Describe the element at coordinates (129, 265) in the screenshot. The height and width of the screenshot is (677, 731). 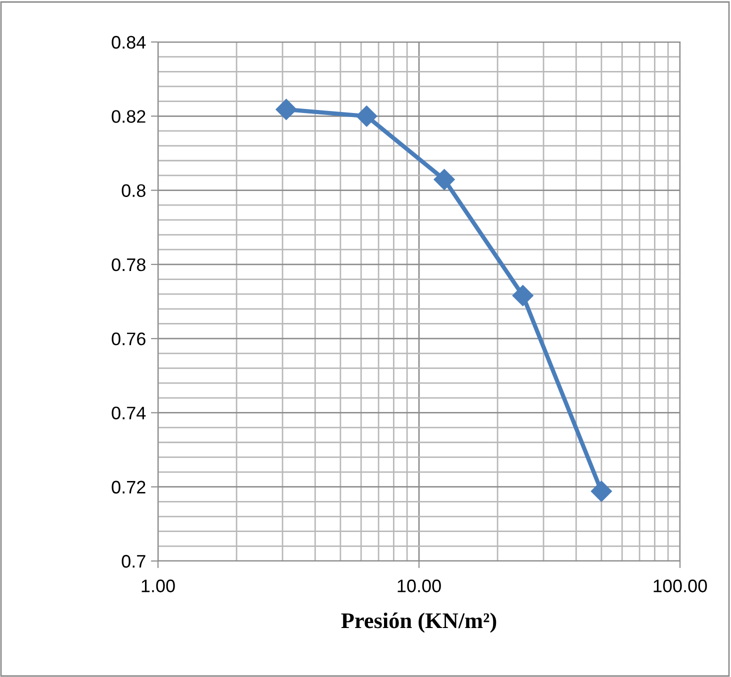
I see `y-tick-label: 0.78` at that location.